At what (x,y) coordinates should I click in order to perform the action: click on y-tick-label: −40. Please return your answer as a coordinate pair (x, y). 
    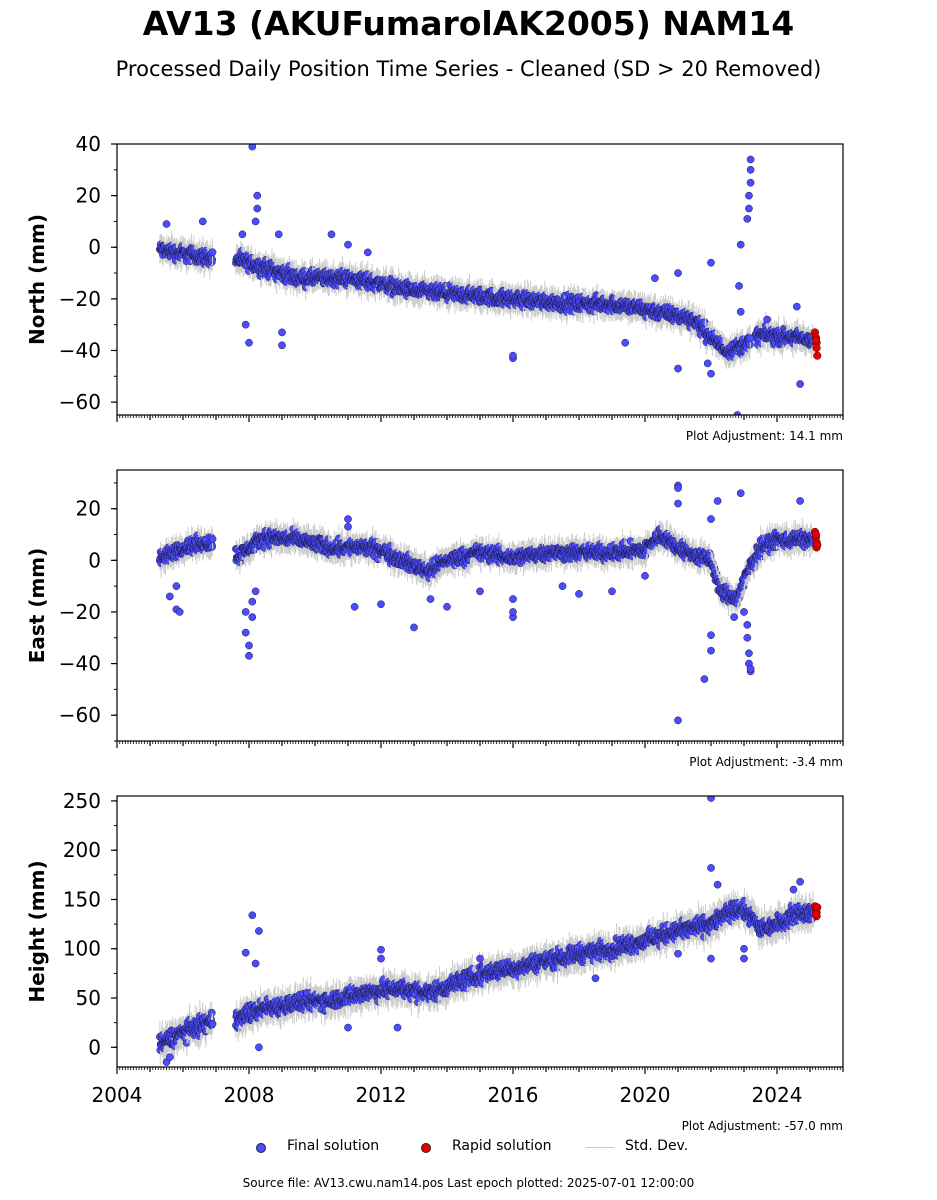
    Looking at the image, I should click on (80, 350).